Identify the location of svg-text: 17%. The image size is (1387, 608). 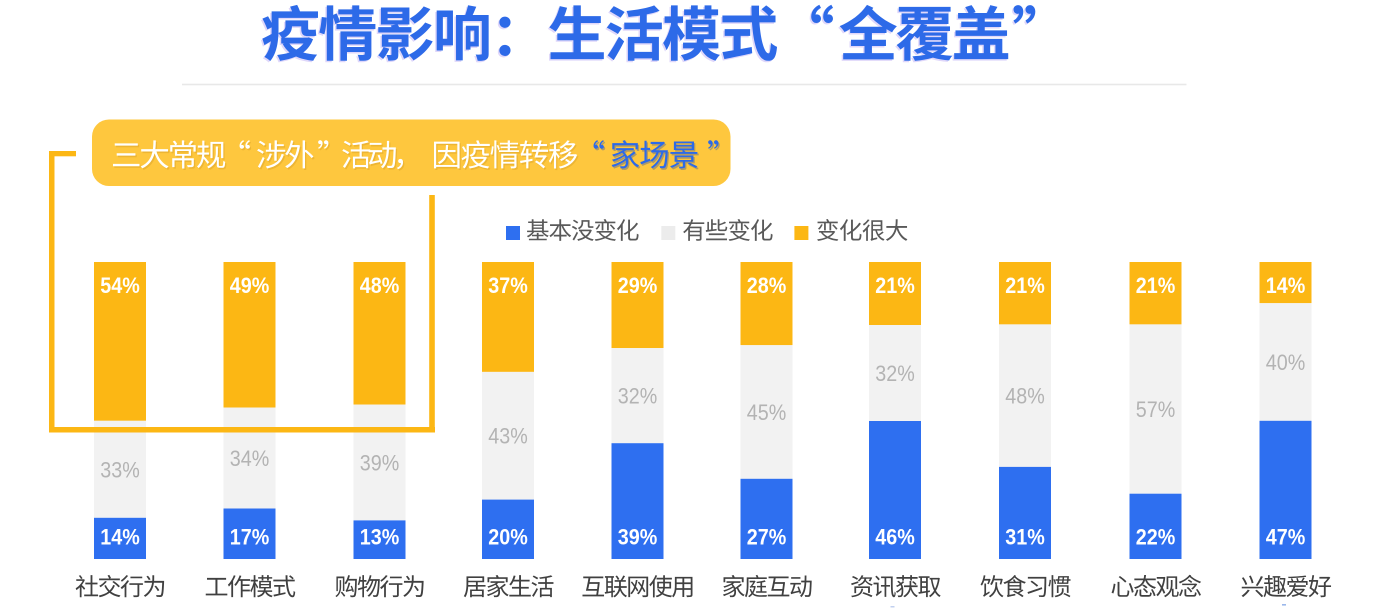
(250, 536).